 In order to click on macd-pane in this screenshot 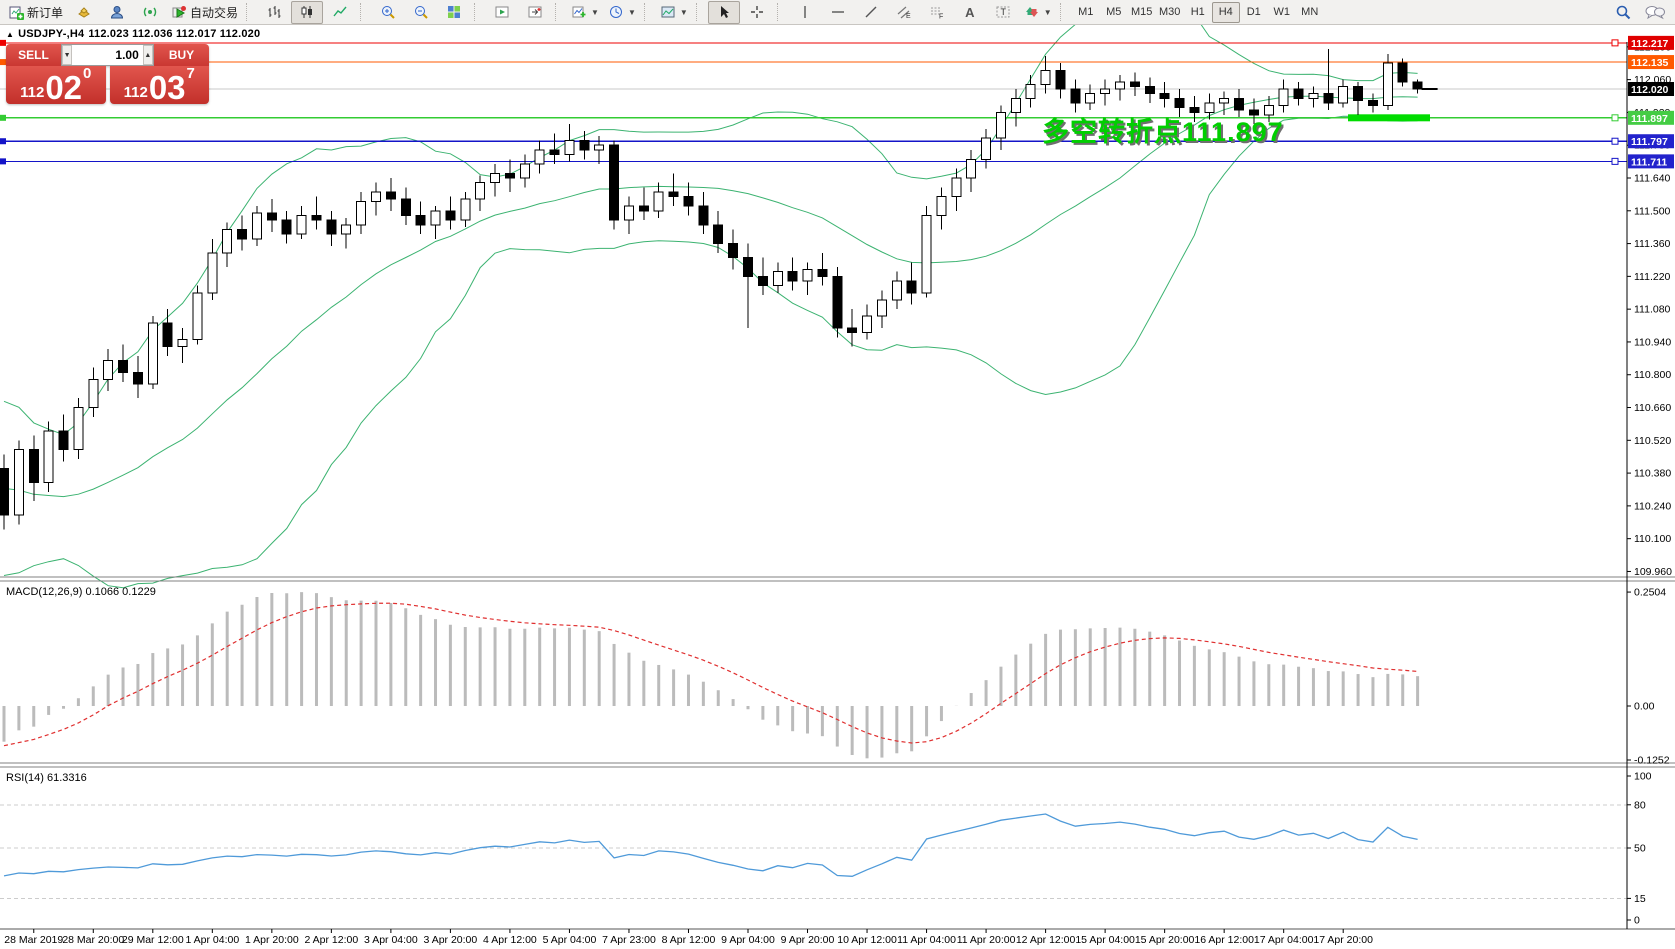, I will do `click(711, 675)`.